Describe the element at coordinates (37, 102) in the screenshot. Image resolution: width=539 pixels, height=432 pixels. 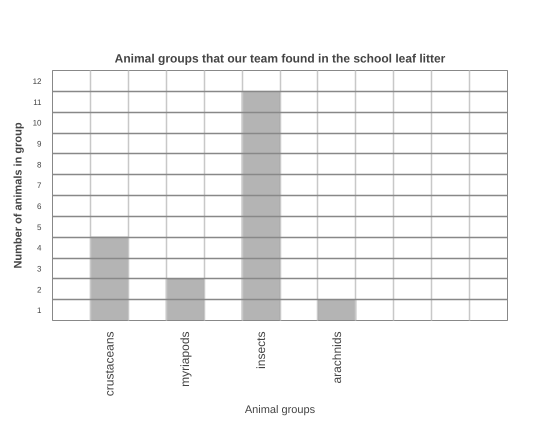
I see `y-tick-label: 11` at that location.